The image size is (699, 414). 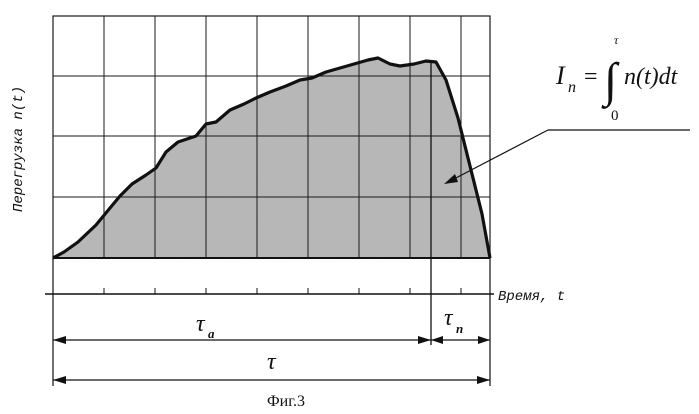 I want to click on integral-sign: ∫, so click(x=610, y=81).